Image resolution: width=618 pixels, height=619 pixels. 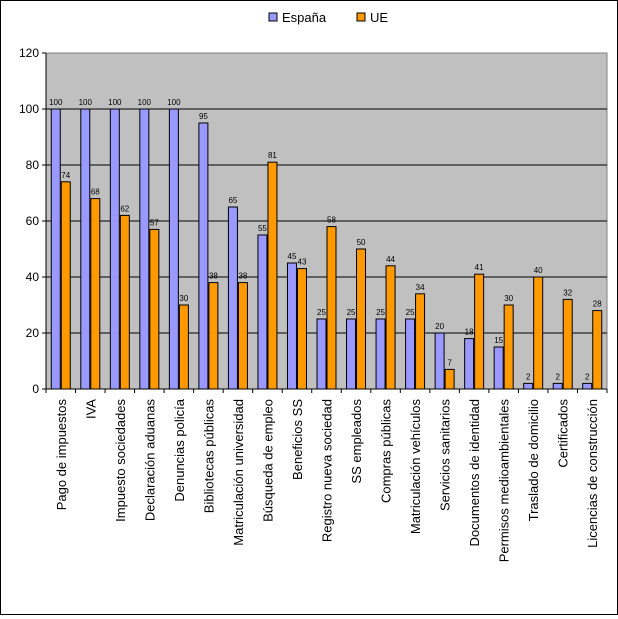 What do you see at coordinates (390, 259) in the screenshot?
I see `data-label: 44` at bounding box center [390, 259].